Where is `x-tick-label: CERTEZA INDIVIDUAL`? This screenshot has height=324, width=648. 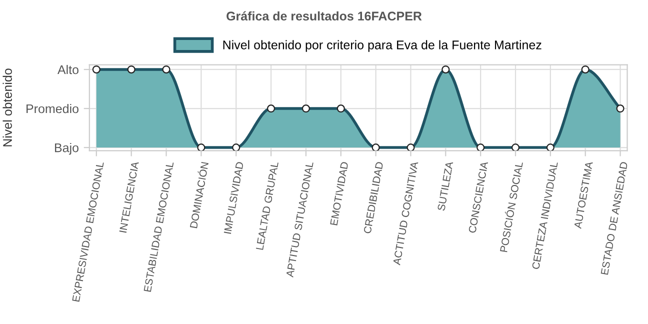 x-tick-label: CERTEZA INDIVIDUAL is located at coordinates (545, 215).